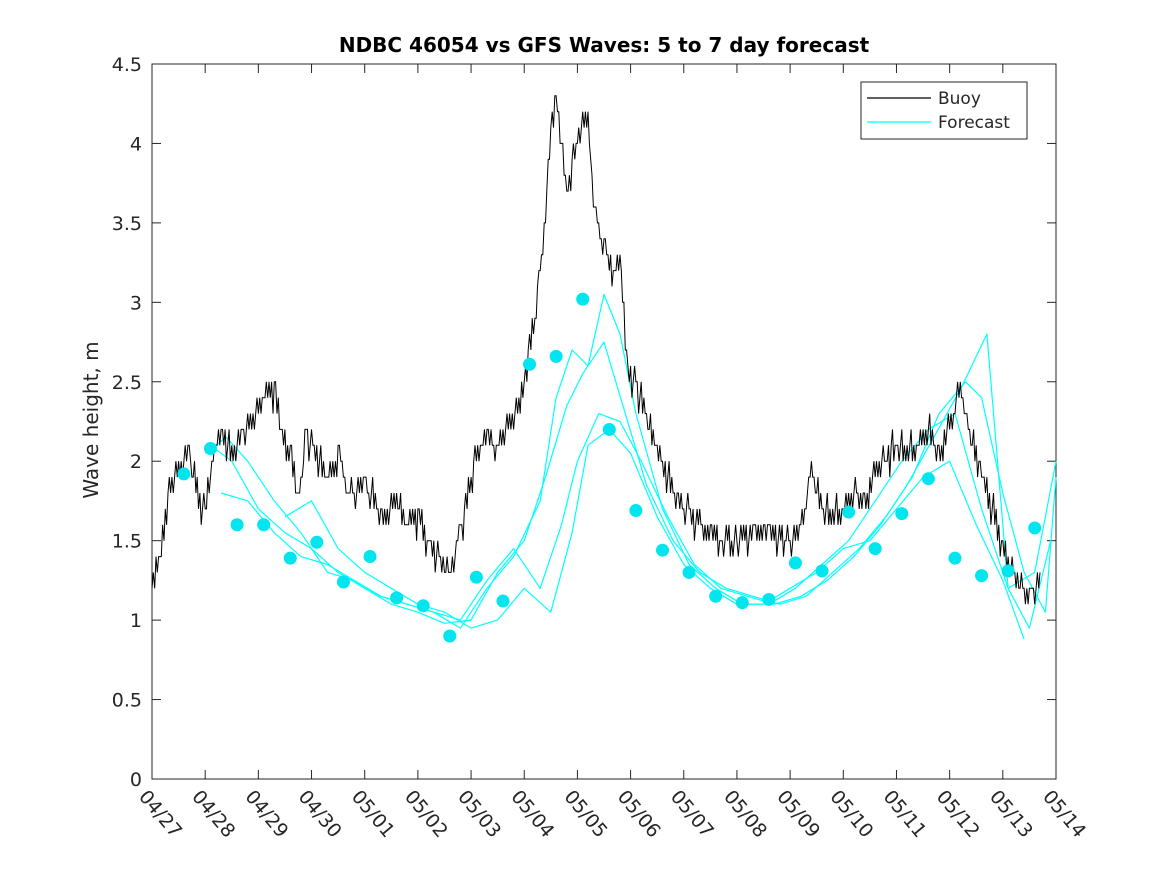  I want to click on legend-label-buoy: Buoy, so click(959, 99).